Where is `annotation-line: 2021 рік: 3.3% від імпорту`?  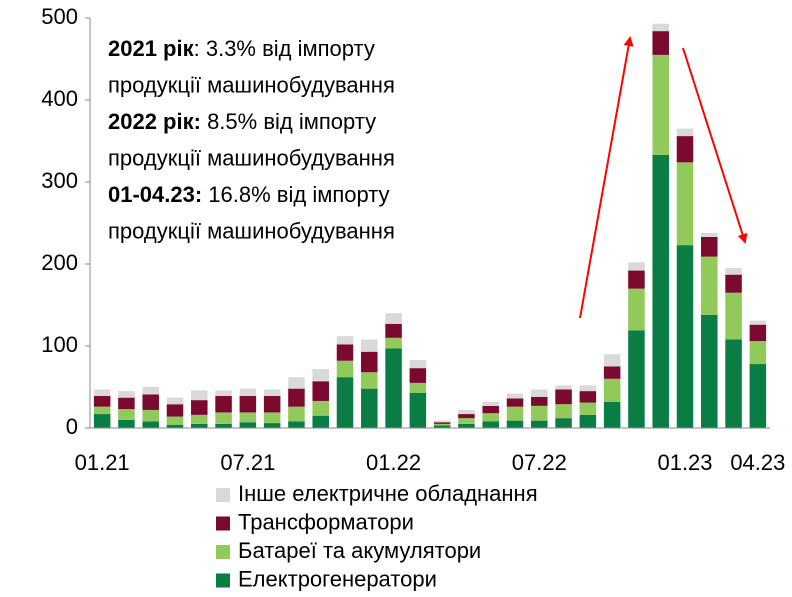
annotation-line: 2021 рік: 3.3% від імпорту is located at coordinates (241, 48).